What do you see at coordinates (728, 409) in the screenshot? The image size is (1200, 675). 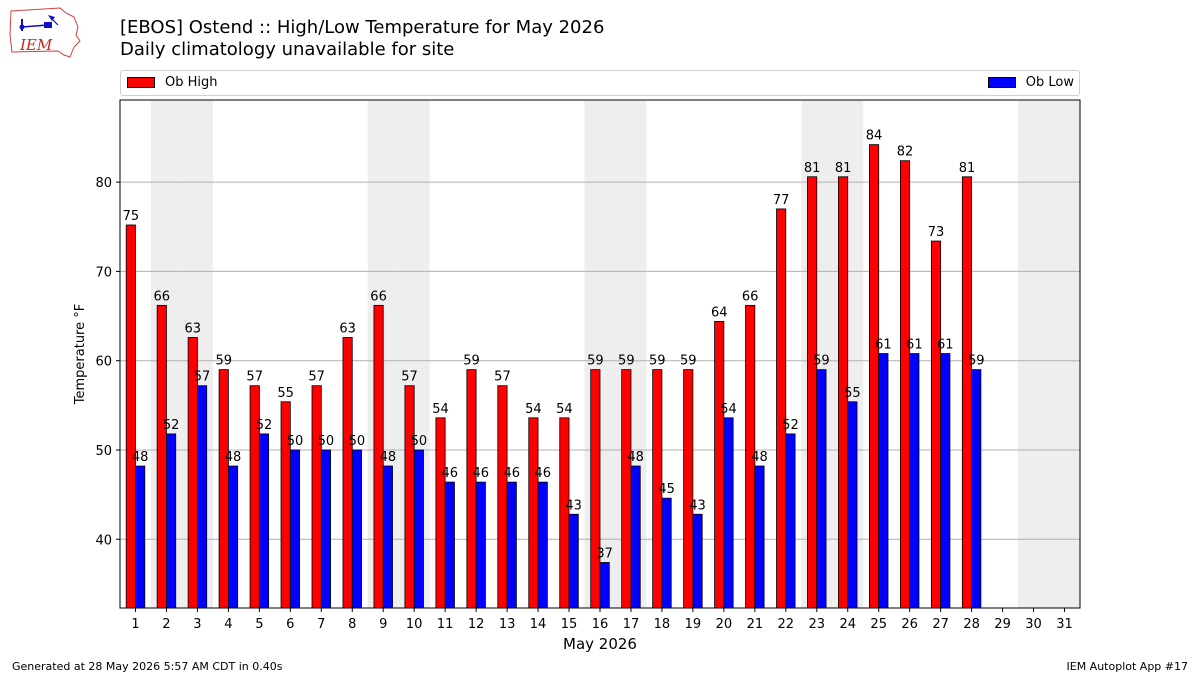 I see `low-value-label-day-20: 54` at bounding box center [728, 409].